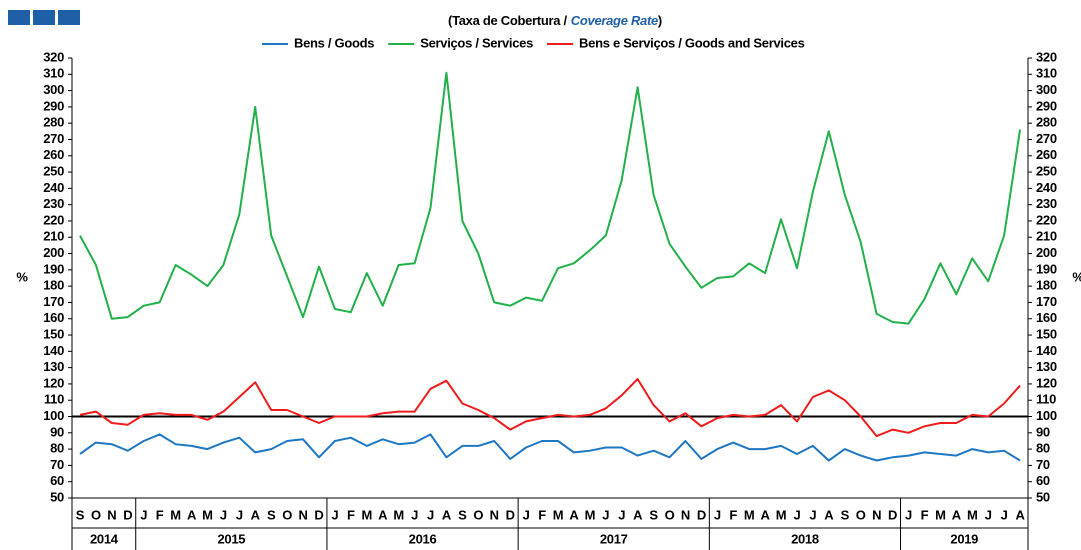 The width and height of the screenshot is (1081, 550). Describe the element at coordinates (614, 20) in the screenshot. I see `title-highlight: Coverage Rate` at that location.